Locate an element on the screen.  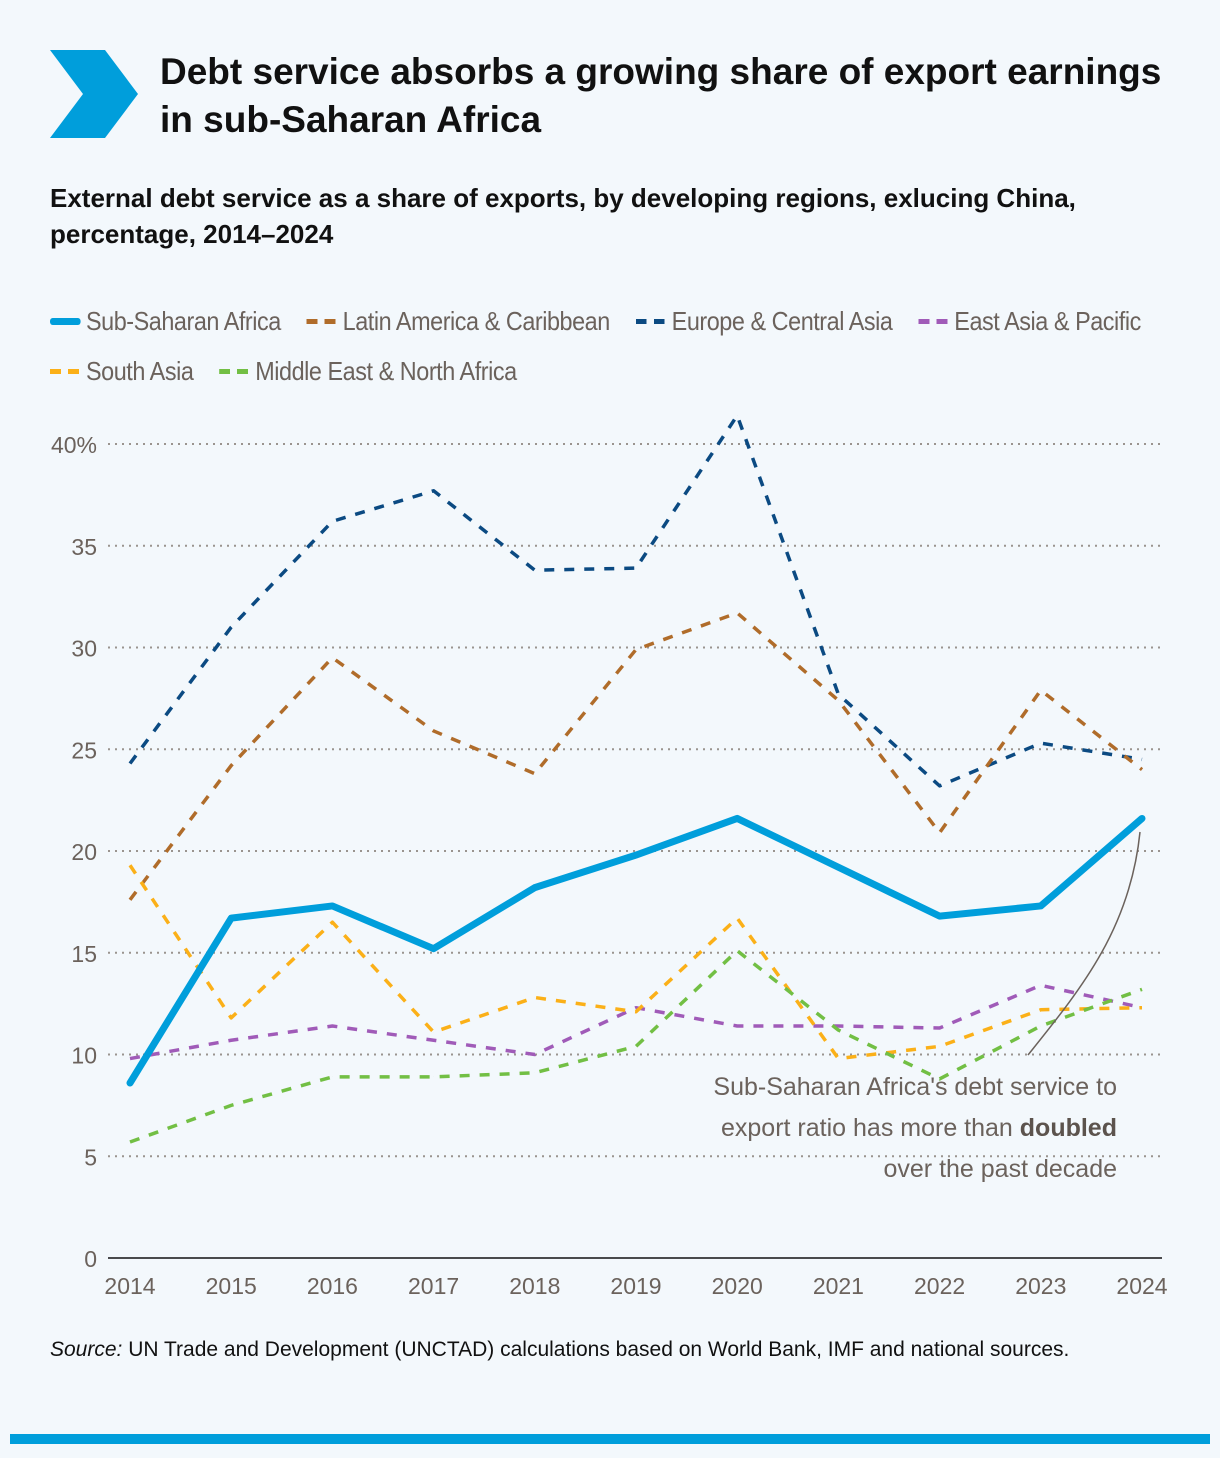
y-tick-label: 35 is located at coordinates (84, 547).